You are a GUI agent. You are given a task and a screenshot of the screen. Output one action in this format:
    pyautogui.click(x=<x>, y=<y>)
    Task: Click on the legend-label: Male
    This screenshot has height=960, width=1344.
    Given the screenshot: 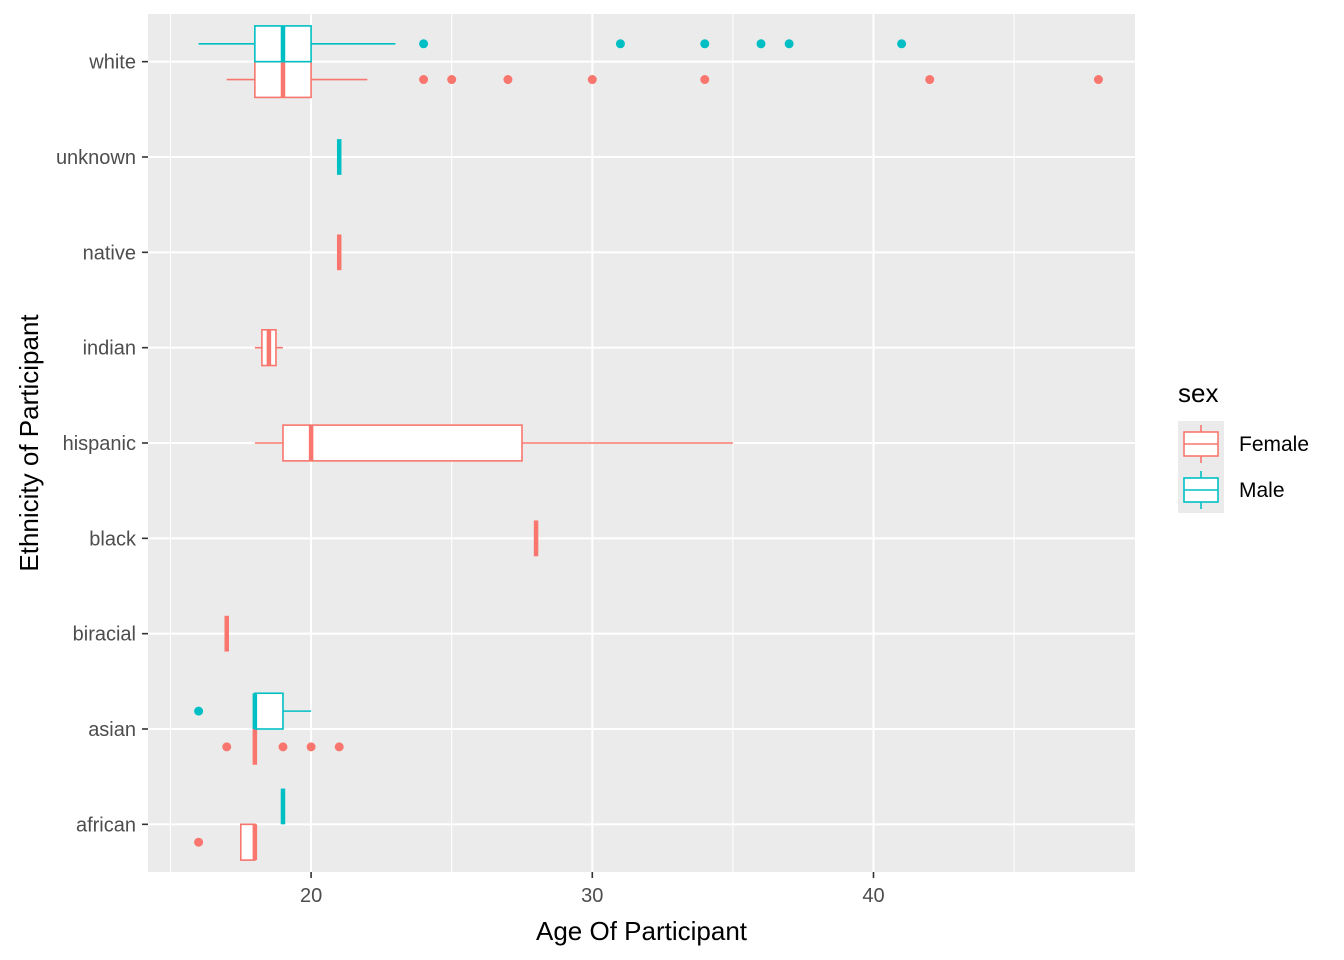 What is the action you would take?
    pyautogui.click(x=1262, y=490)
    